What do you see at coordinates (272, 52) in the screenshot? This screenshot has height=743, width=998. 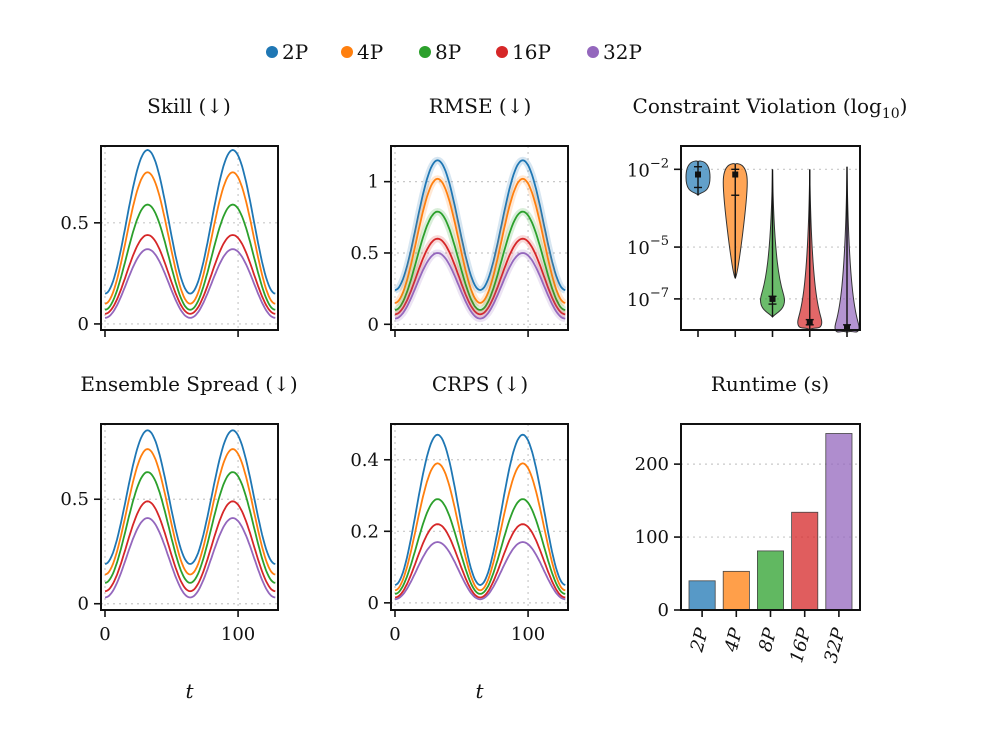 I see `legend-marker-2p` at bounding box center [272, 52].